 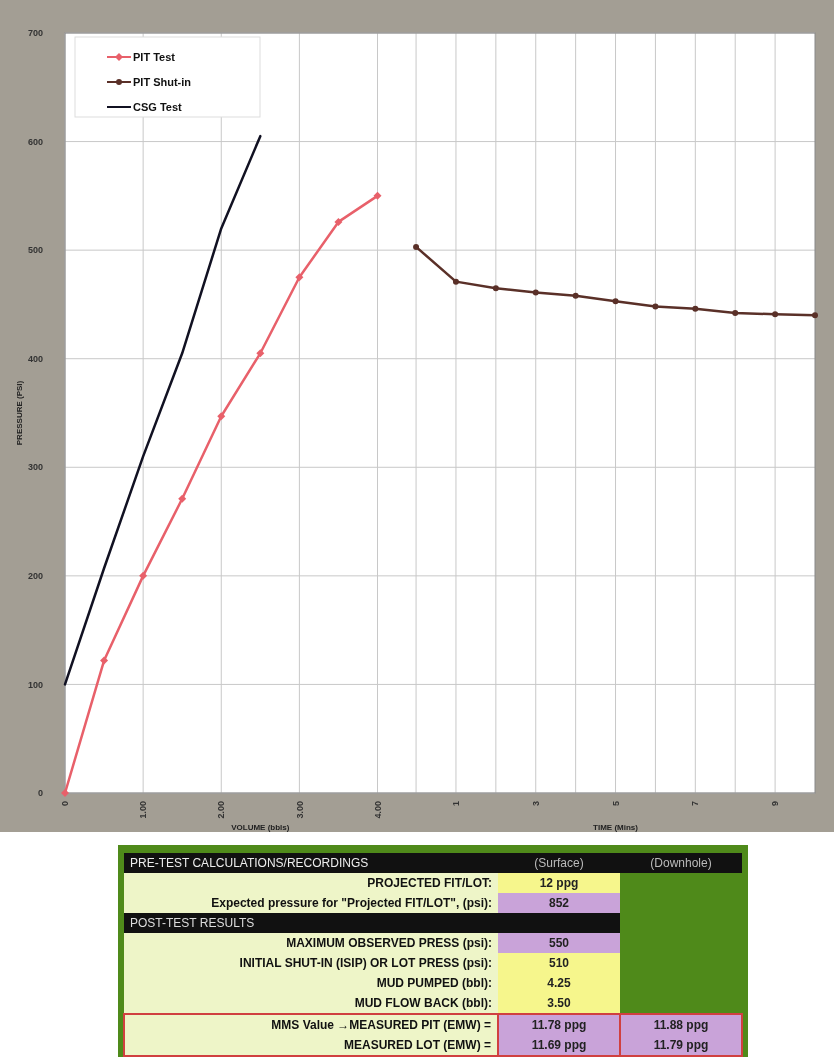 I want to click on category-label: INITIAL SHUT-IN (ISIP) OR LOT PRESS (psi):, so click(x=365, y=963).